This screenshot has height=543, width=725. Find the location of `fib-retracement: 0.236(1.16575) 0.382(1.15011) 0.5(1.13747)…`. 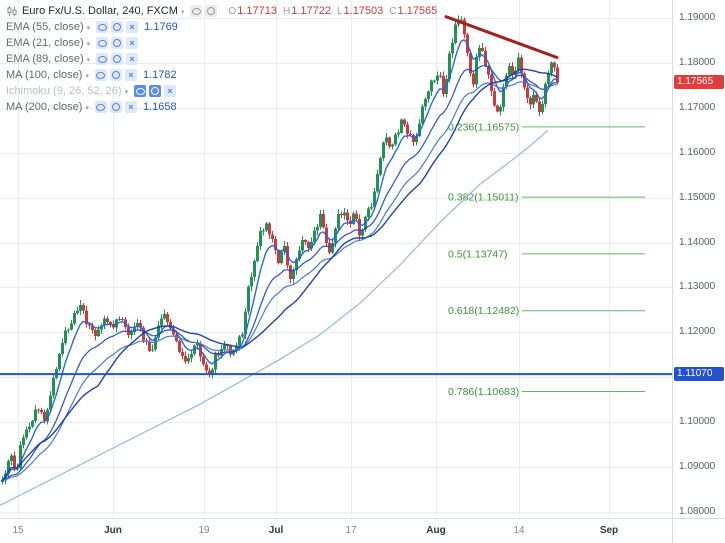

fib-retracement: 0.236(1.16575) 0.382(1.15011) 0.5(1.13747)… is located at coordinates (546, 259).